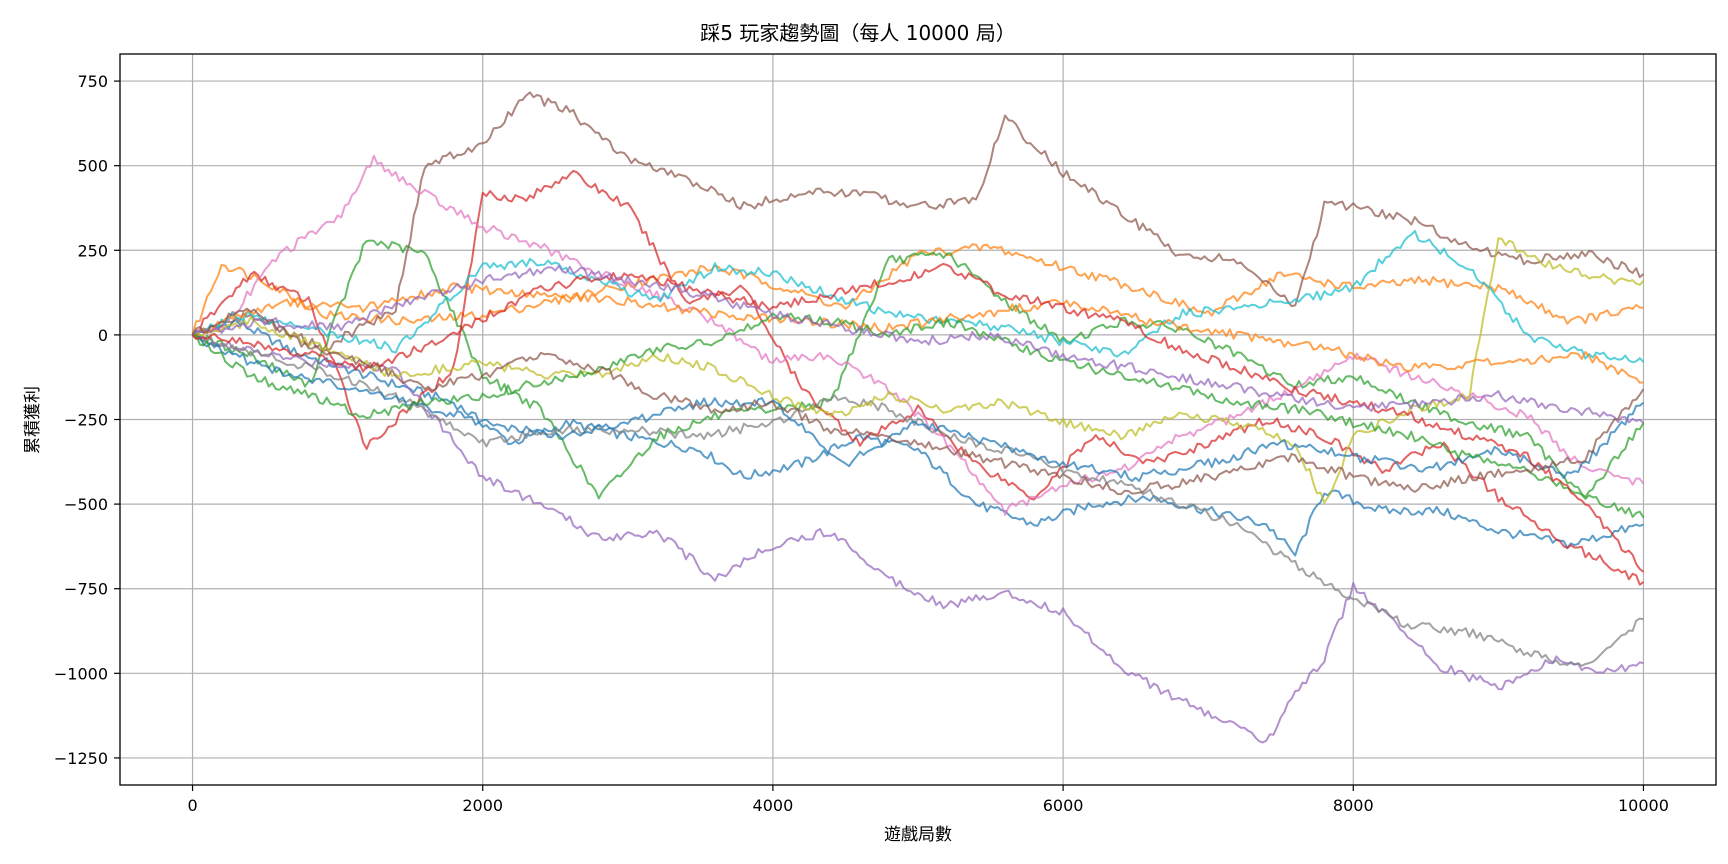 The height and width of the screenshot is (864, 1728). I want to click on y-tick-label: −500, so click(86, 504).